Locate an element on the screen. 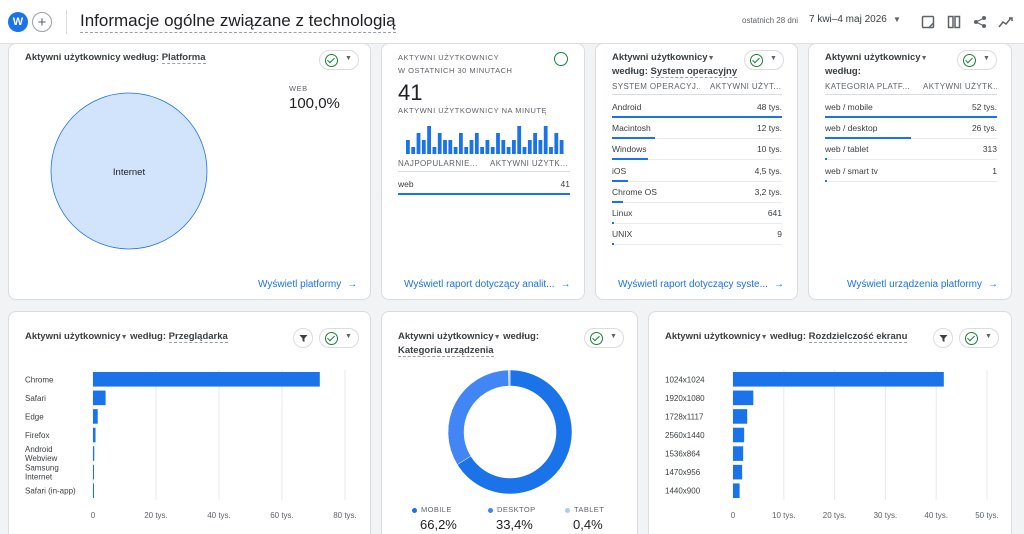 The height and width of the screenshot is (534, 1024). dimension-selector: Kategoria urządzenia is located at coordinates (446, 351).